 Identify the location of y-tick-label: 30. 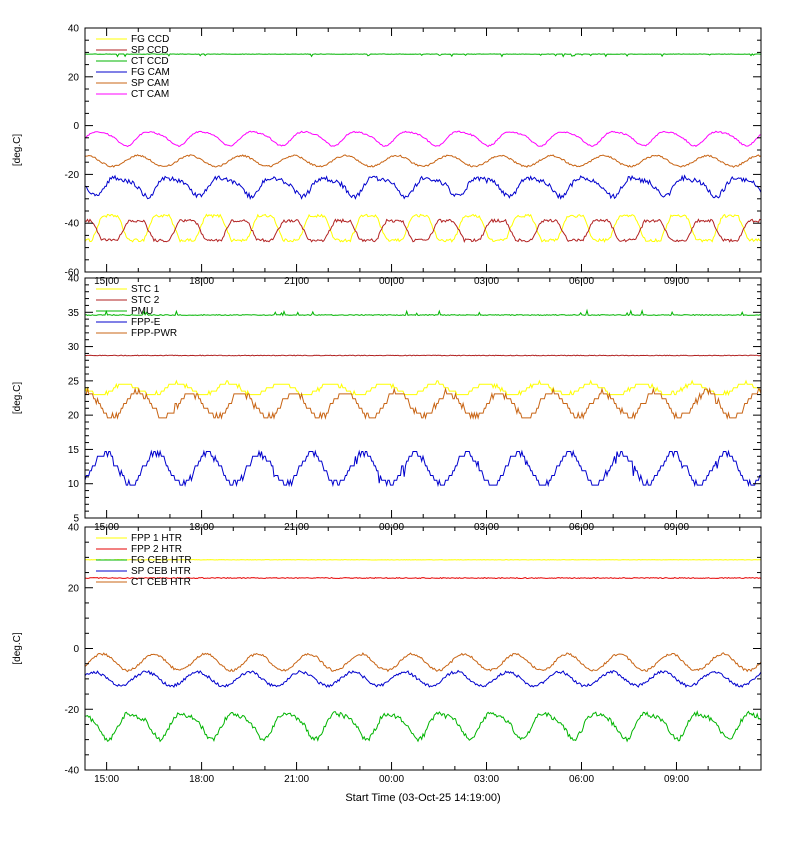
(74, 347).